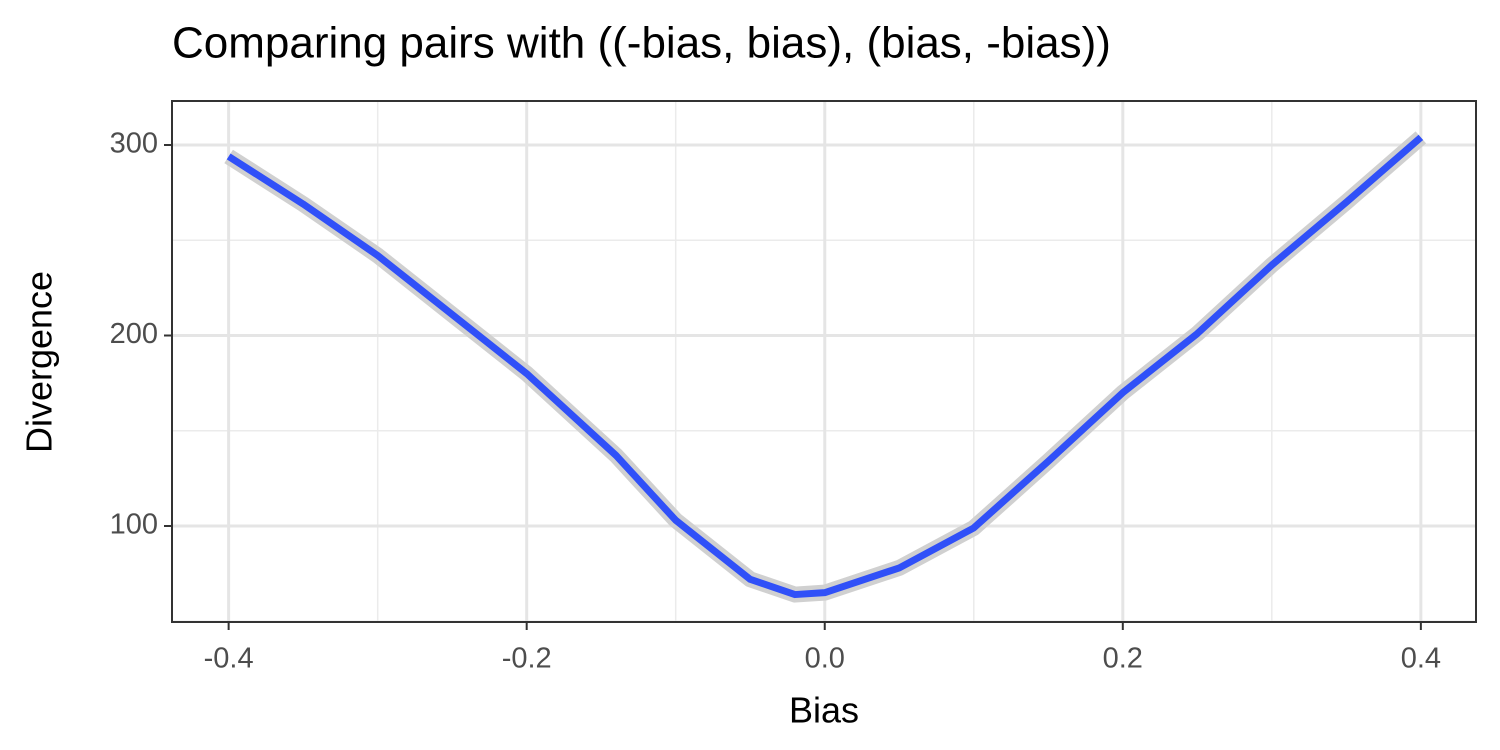  I want to click on y-tick-label: 200, so click(134, 334).